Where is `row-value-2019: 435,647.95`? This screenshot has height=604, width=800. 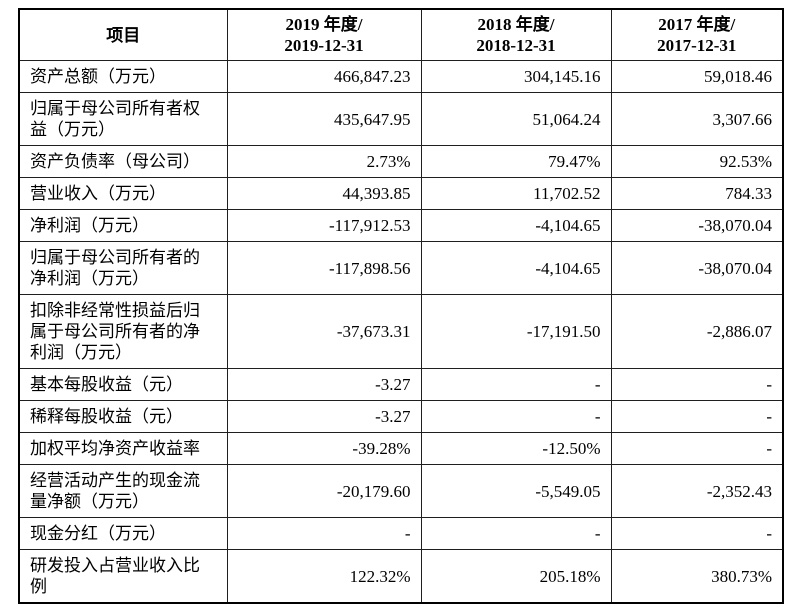 row-value-2019: 435,647.95 is located at coordinates (324, 119).